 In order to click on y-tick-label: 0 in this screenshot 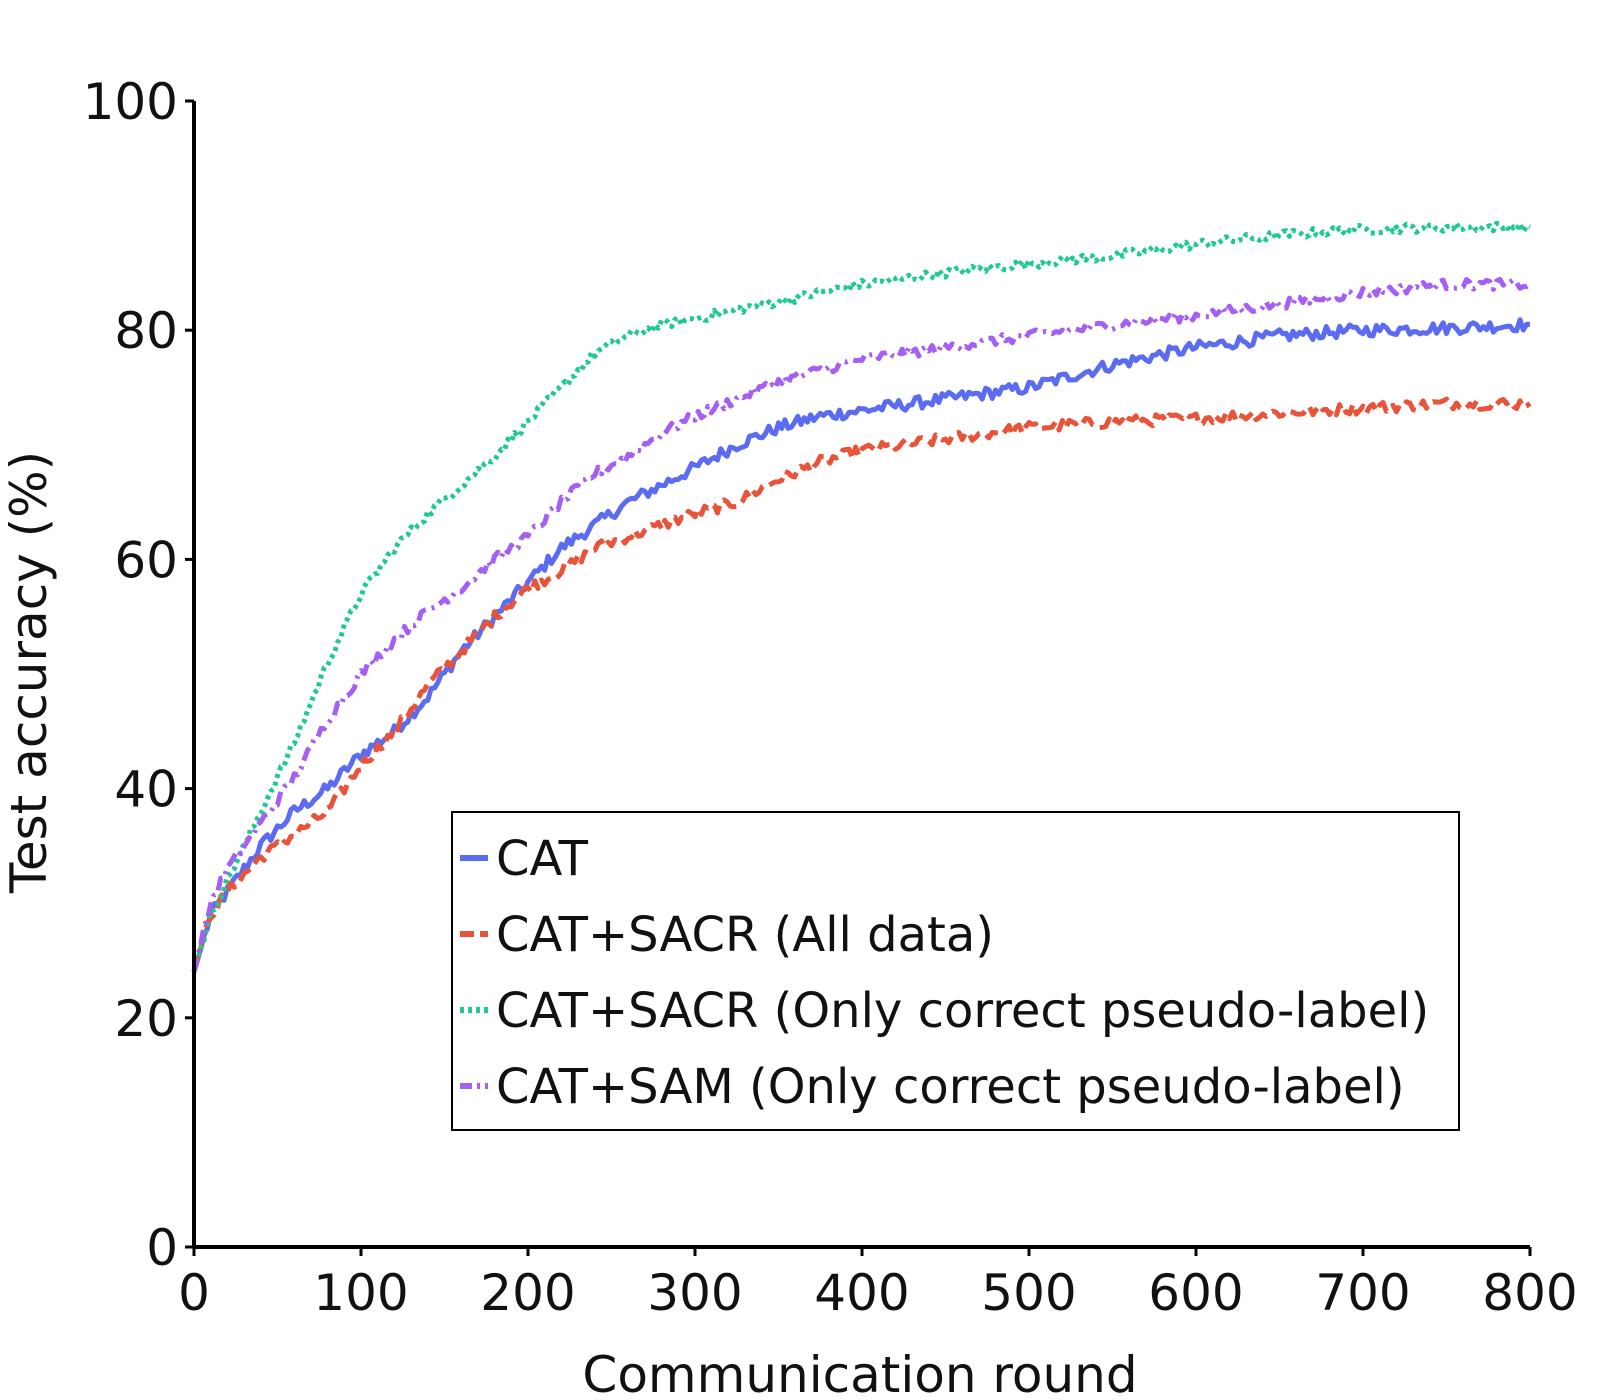, I will do `click(162, 1248)`.